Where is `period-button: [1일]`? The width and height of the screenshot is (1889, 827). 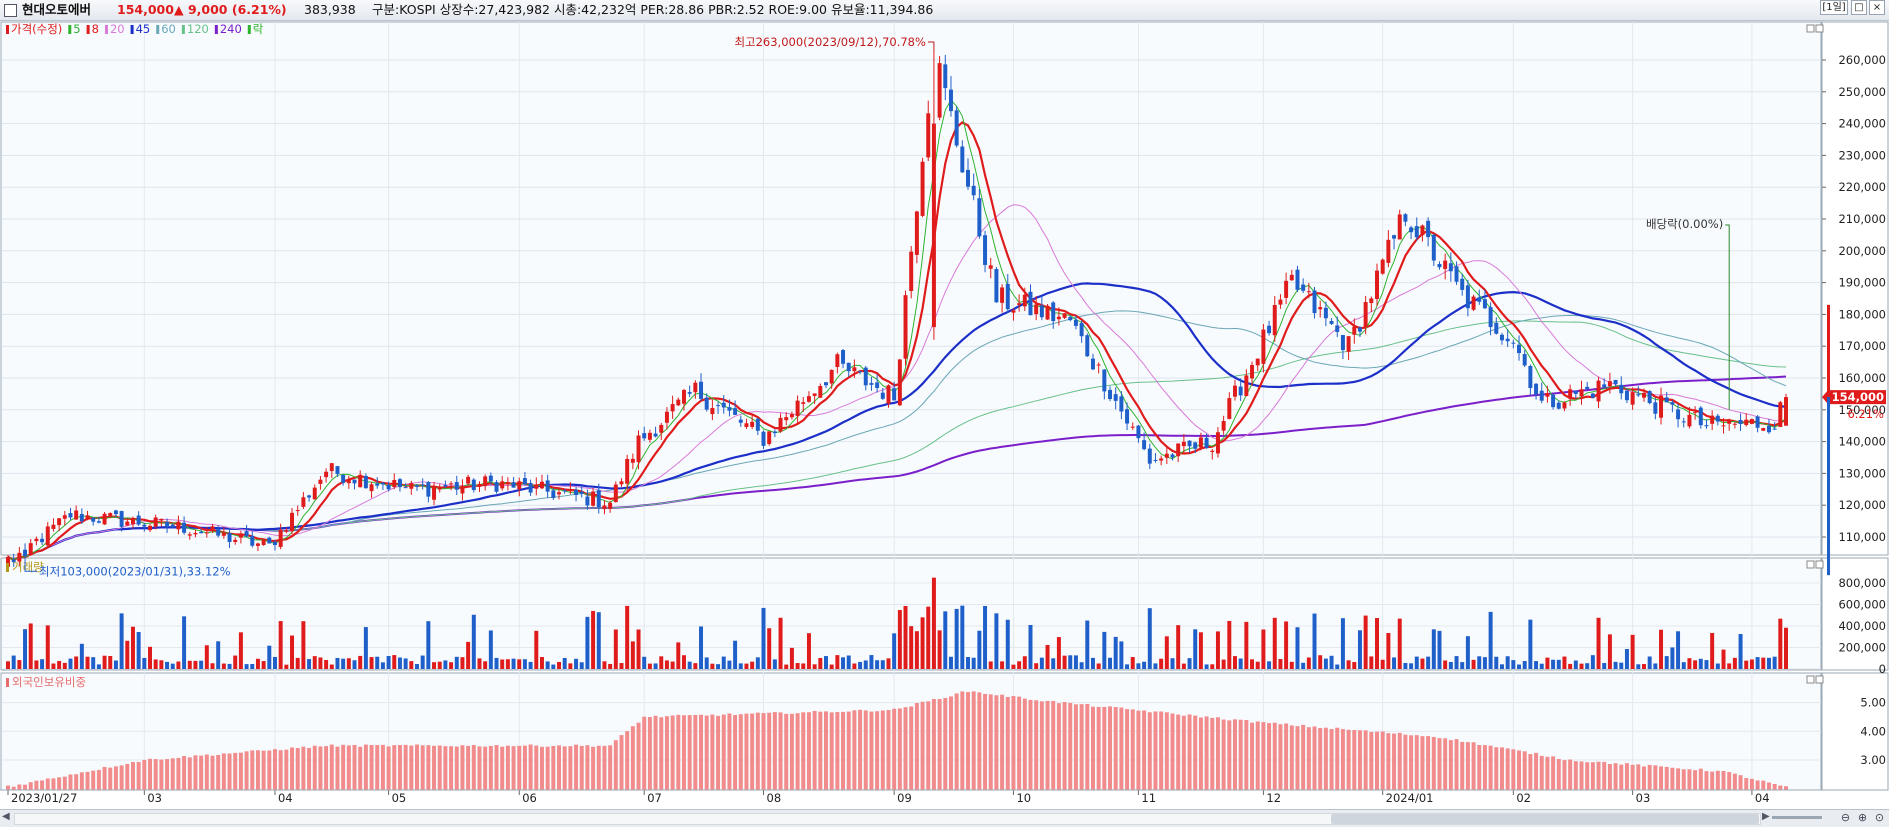
period-button: [1일] is located at coordinates (1834, 7).